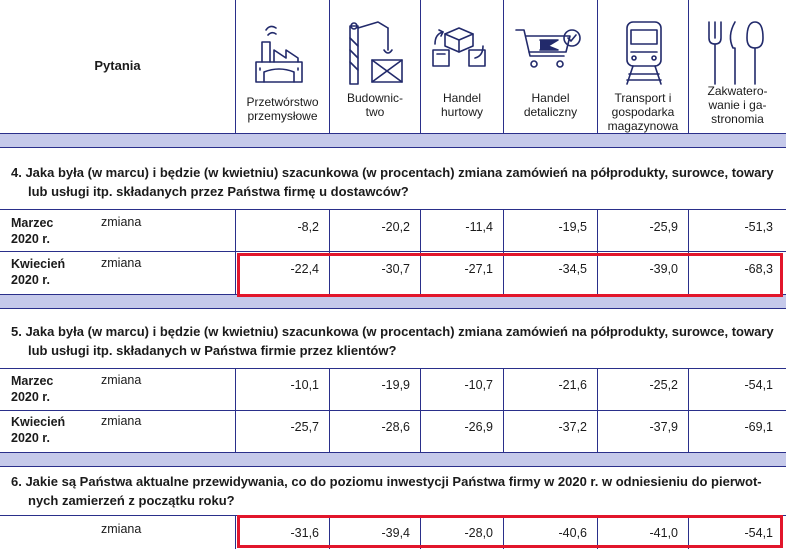 This screenshot has height=549, width=786. I want to click on table-cell: -28,0, so click(479, 533).